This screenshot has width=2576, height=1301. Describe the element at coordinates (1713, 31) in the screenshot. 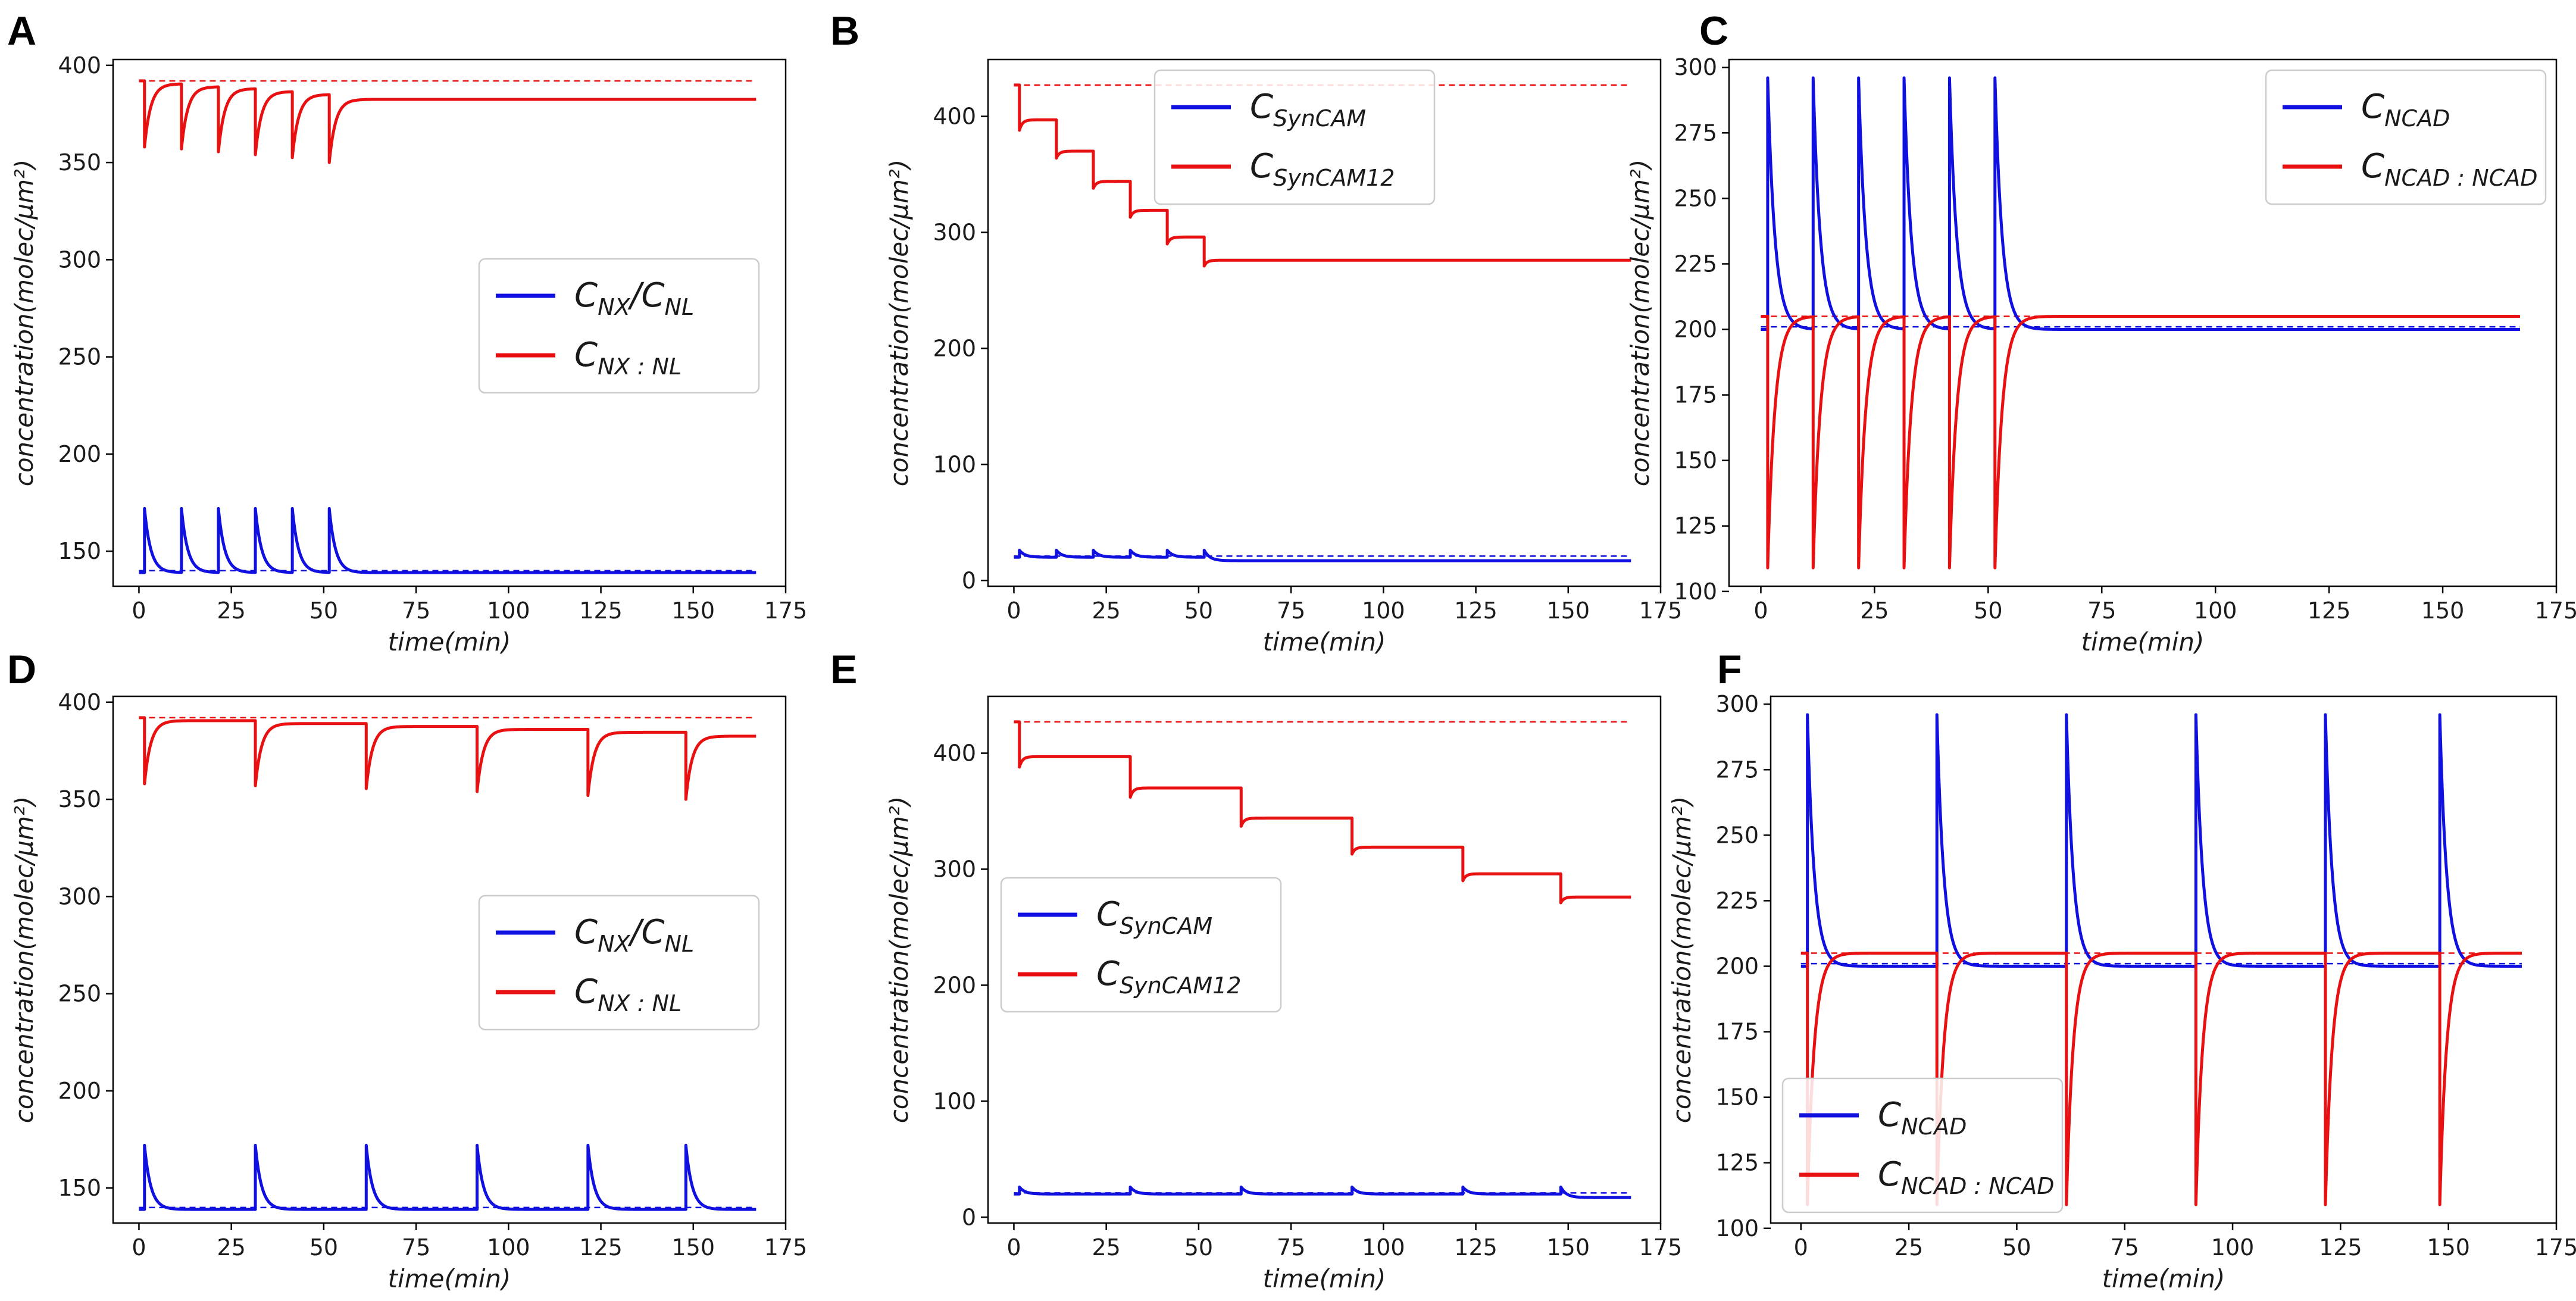

I see `panel-letter: C` at that location.